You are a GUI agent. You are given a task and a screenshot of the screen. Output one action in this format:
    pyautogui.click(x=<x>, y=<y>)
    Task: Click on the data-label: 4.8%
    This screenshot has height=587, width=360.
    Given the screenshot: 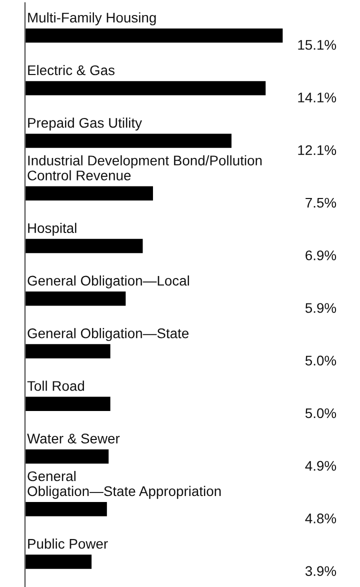 What is the action you would take?
    pyautogui.click(x=320, y=519)
    